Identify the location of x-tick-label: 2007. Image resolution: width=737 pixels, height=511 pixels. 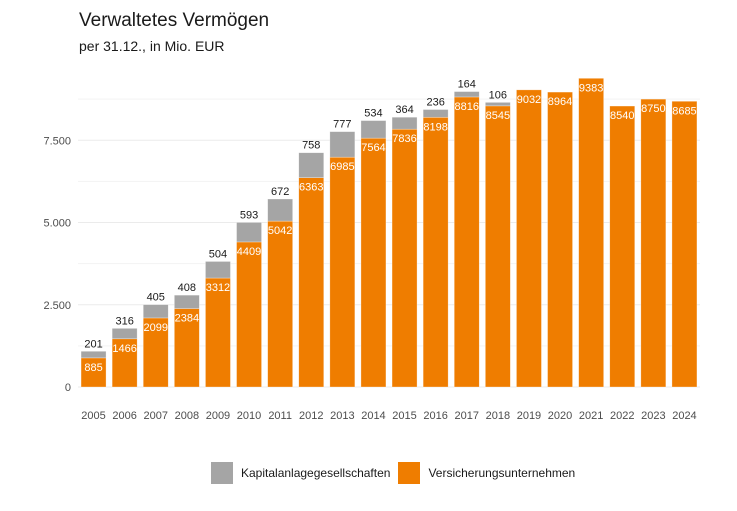
(156, 416).